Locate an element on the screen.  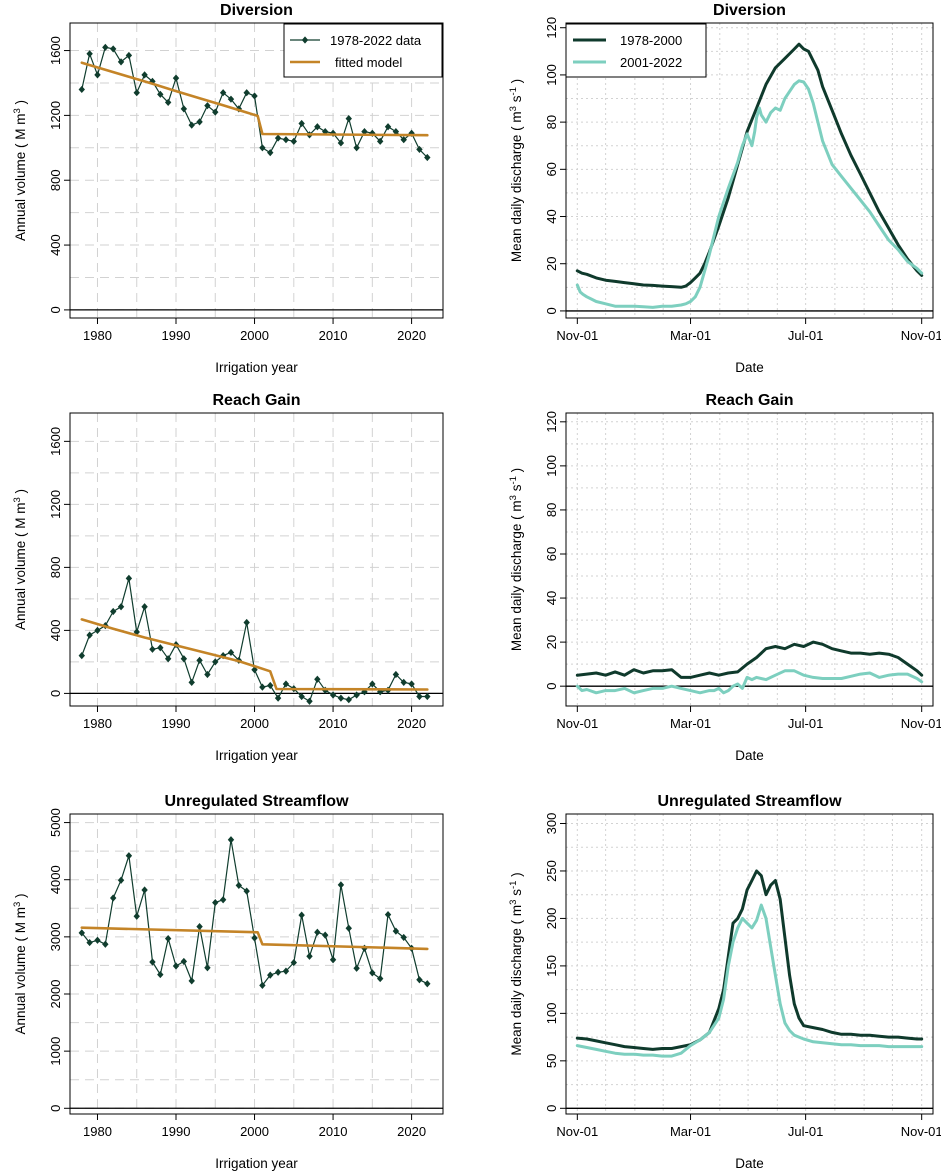
y-tick-label: 100 is located at coordinates (551, 466).